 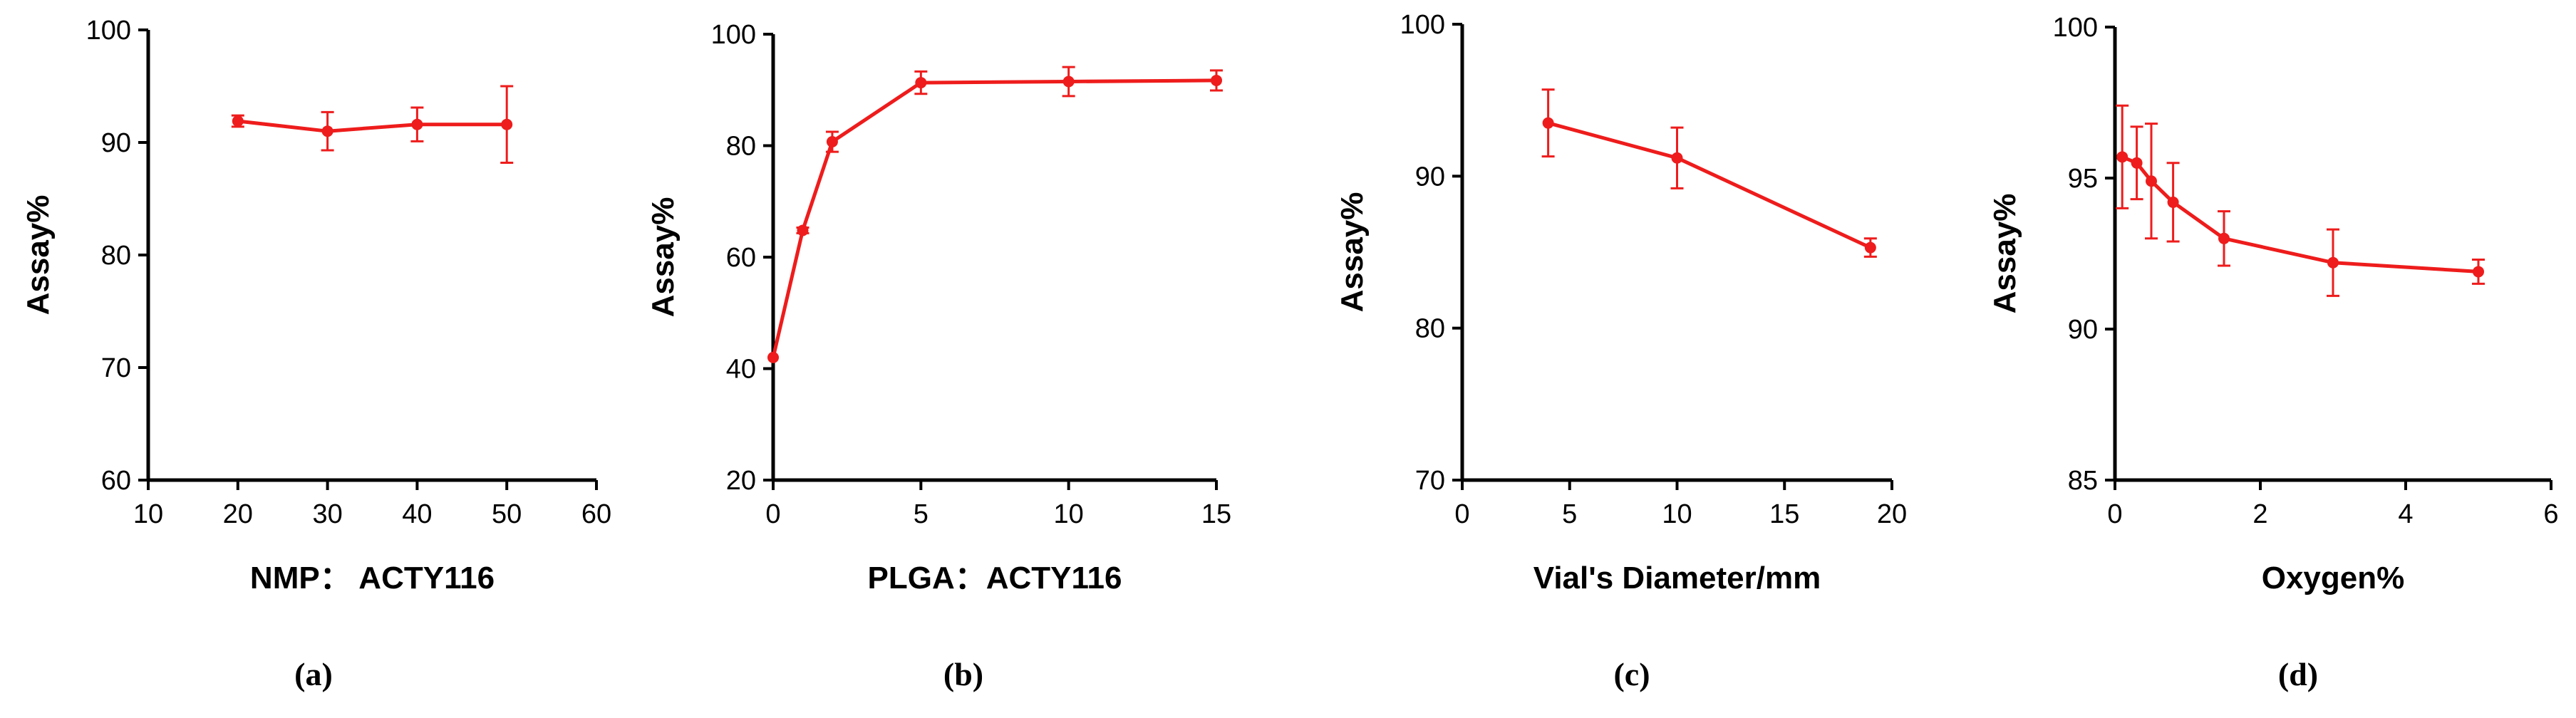 What do you see at coordinates (596, 514) in the screenshot?
I see `x-tick-label: 60` at bounding box center [596, 514].